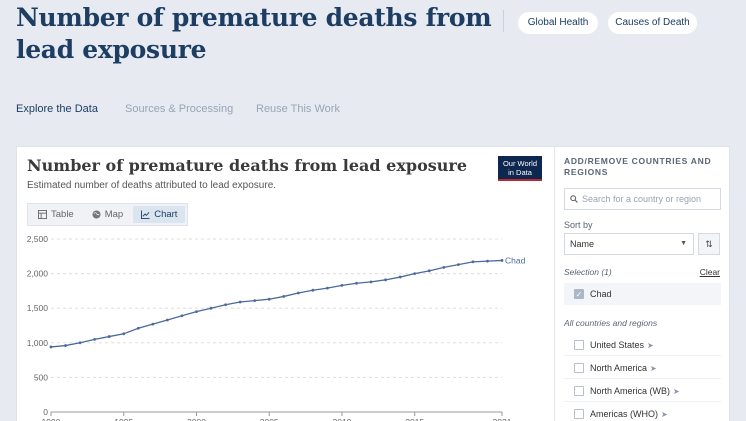 The image size is (746, 421). I want to click on sort-order-icon: ⇅, so click(709, 244).